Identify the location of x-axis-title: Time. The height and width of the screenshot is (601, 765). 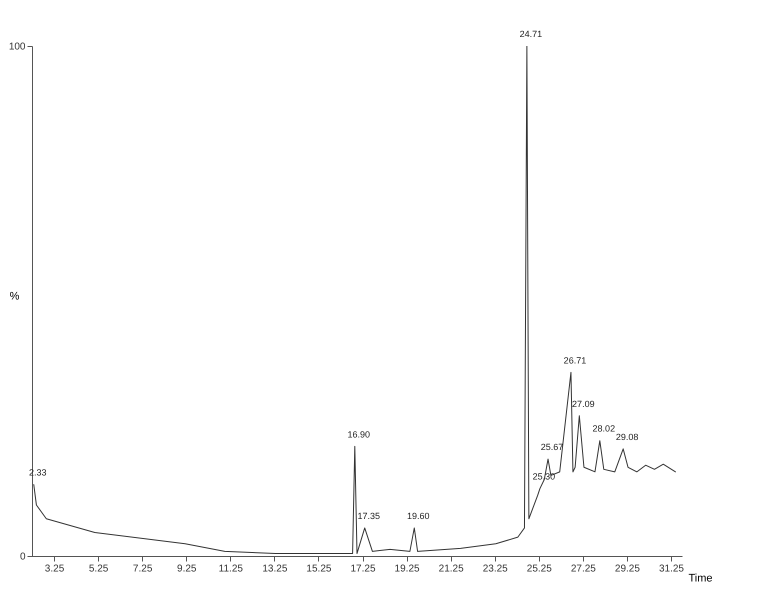
(700, 578).